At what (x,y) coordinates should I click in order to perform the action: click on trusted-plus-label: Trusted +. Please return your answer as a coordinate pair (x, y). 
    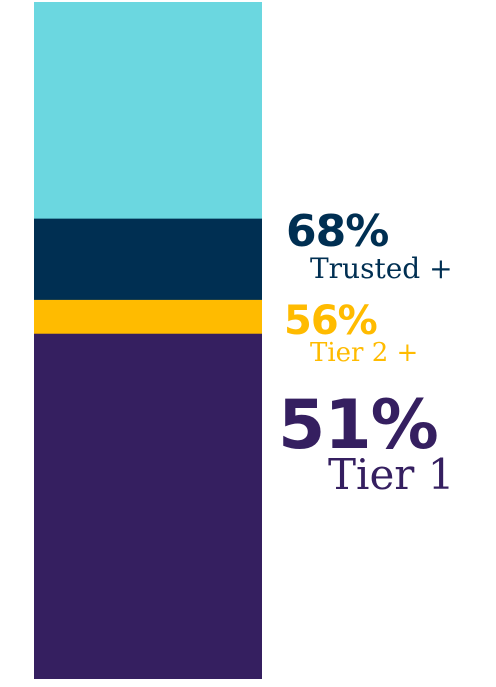
    Looking at the image, I should click on (381, 268).